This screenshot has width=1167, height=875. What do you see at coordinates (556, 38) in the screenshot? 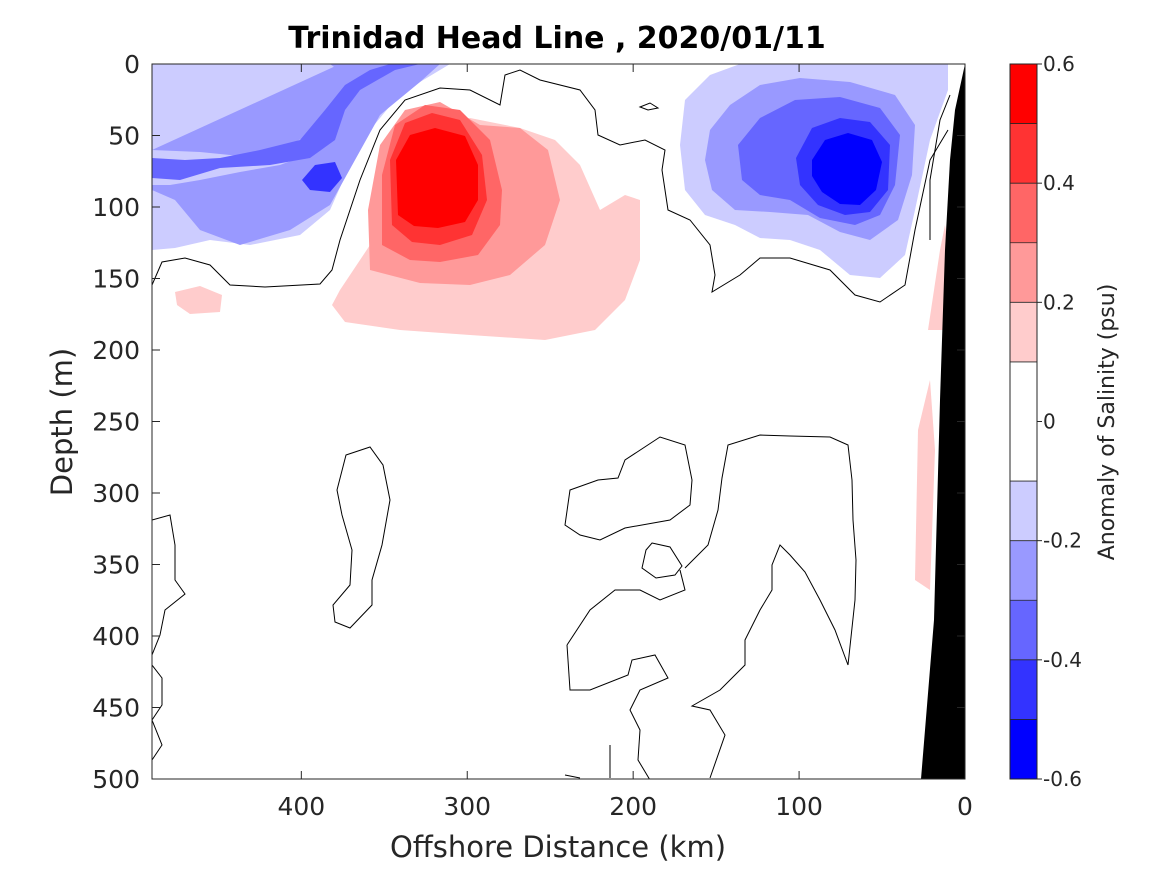
I see `chart-title: Trinidad Head Line , 2020/01/11` at bounding box center [556, 38].